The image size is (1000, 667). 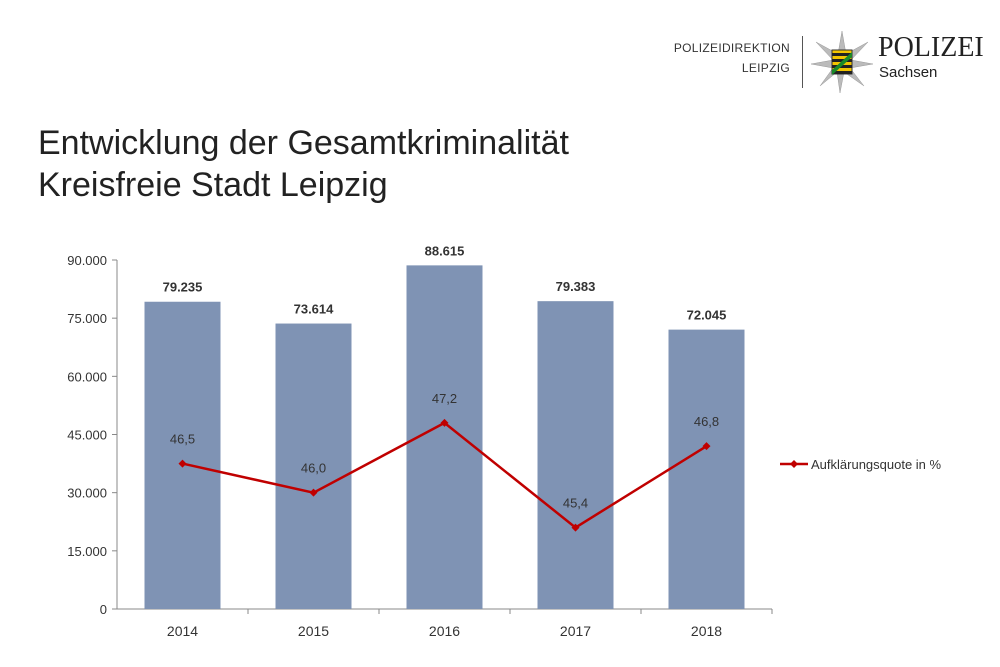 What do you see at coordinates (707, 315) in the screenshot?
I see `bar-data-label: 72.045` at bounding box center [707, 315].